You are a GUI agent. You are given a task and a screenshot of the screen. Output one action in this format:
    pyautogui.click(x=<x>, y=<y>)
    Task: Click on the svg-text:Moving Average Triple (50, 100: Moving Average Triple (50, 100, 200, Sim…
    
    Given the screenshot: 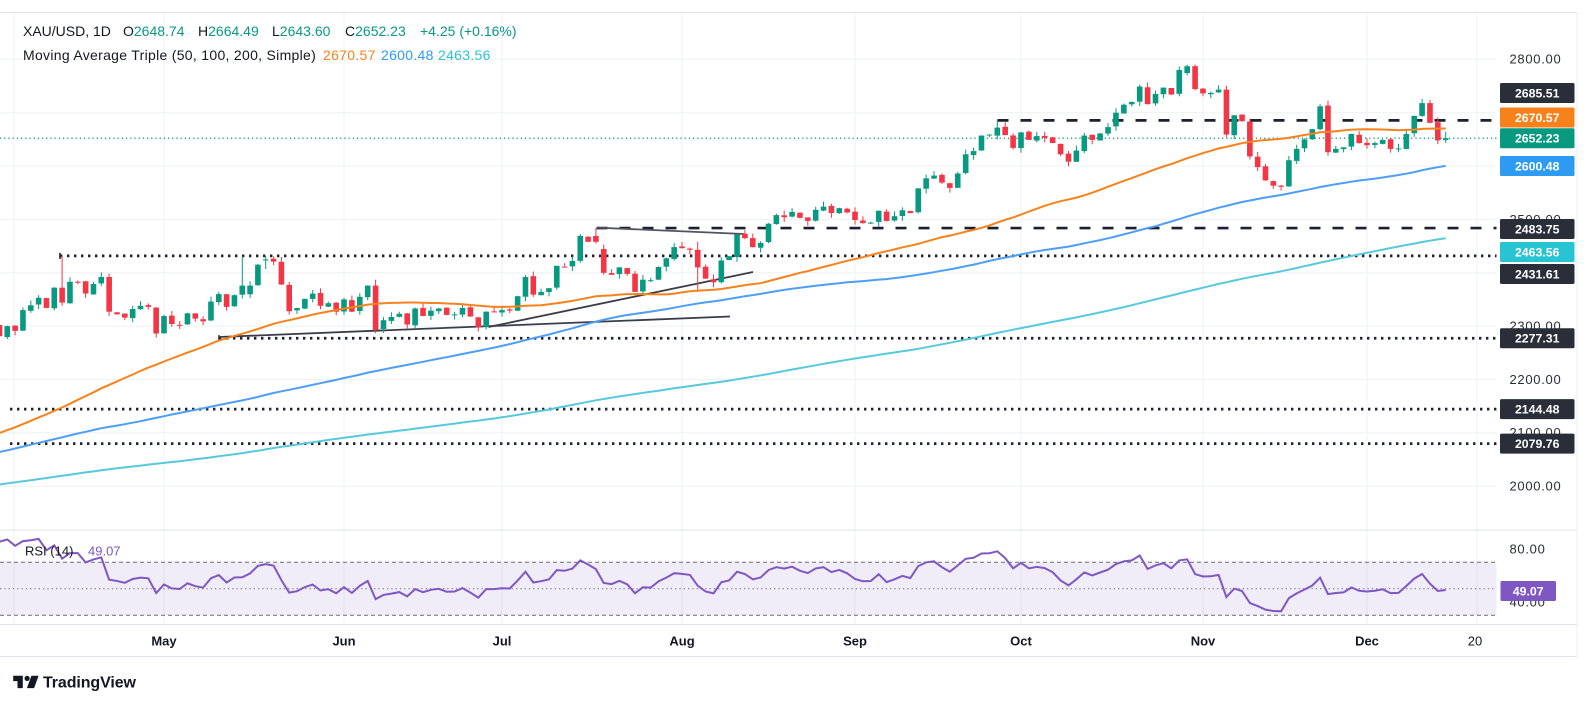 What is the action you would take?
    pyautogui.click(x=257, y=55)
    